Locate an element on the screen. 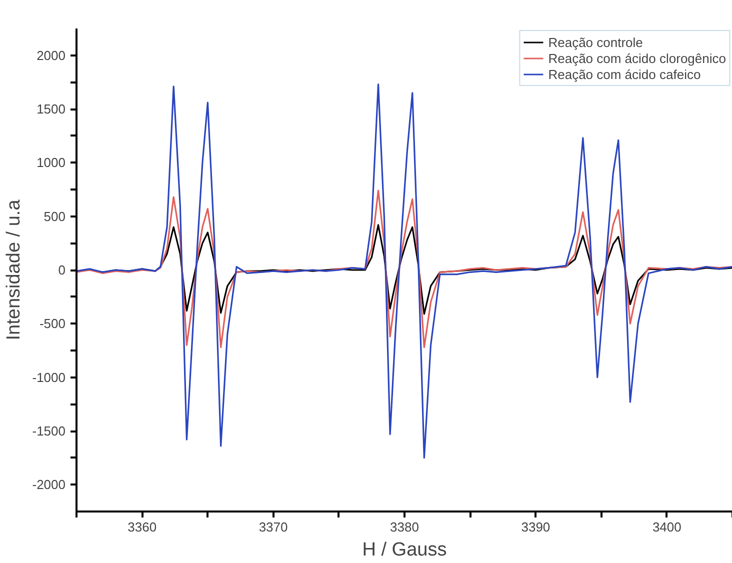 This screenshot has height=563, width=732. y-tick-label: 1000 is located at coordinates (51, 162).